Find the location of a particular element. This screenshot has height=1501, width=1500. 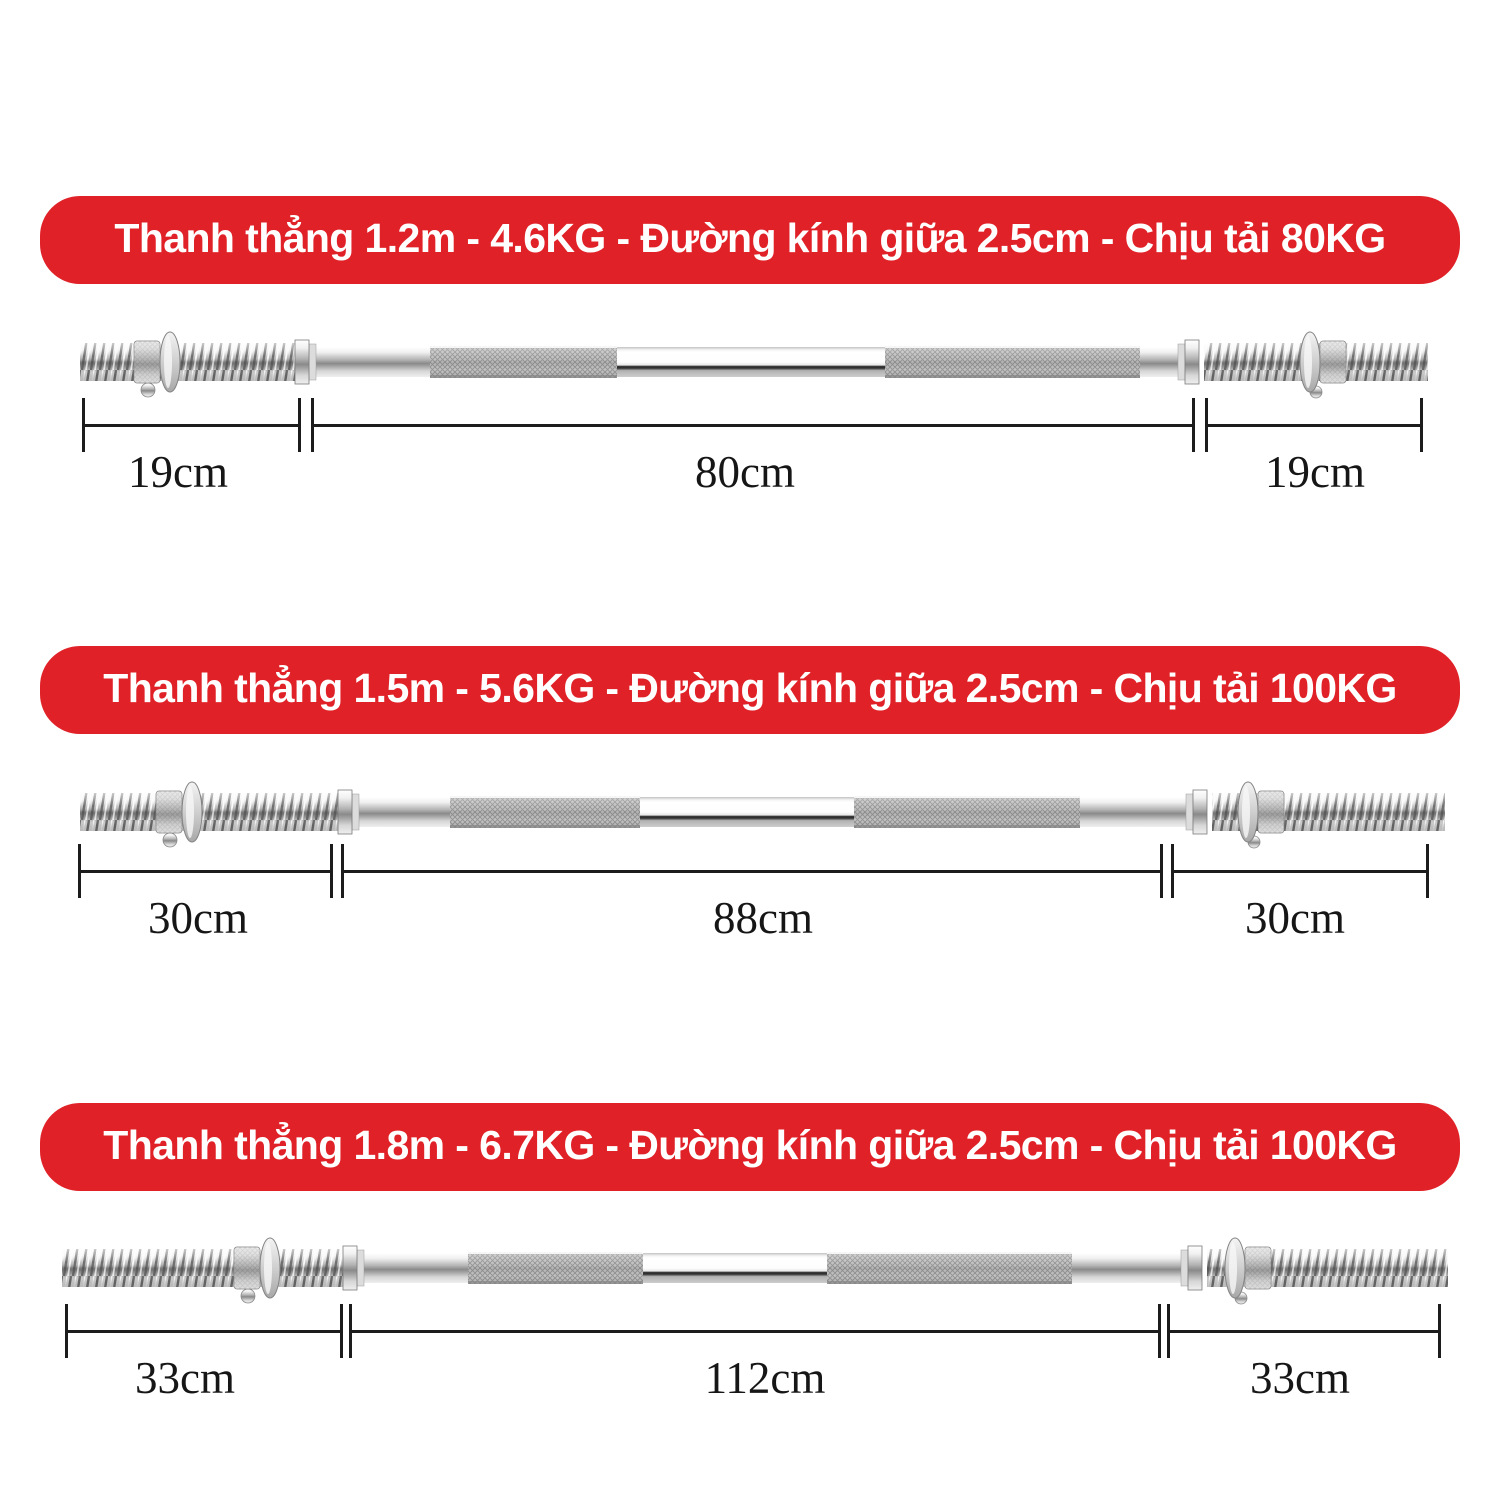

dimension-label: 80cm is located at coordinates (745, 472).